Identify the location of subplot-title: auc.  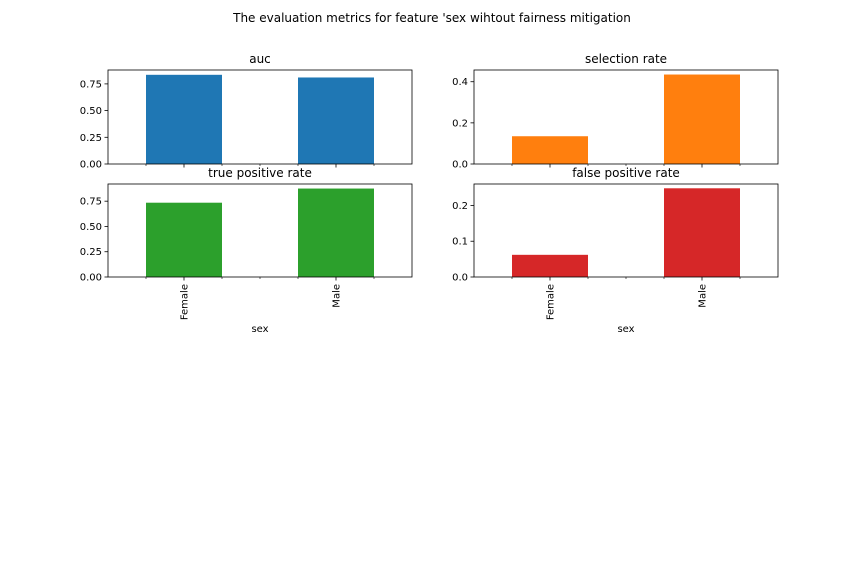
(260, 59).